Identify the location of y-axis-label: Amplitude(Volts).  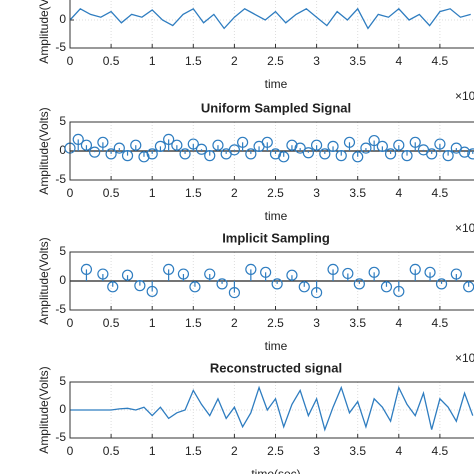
(44, 409).